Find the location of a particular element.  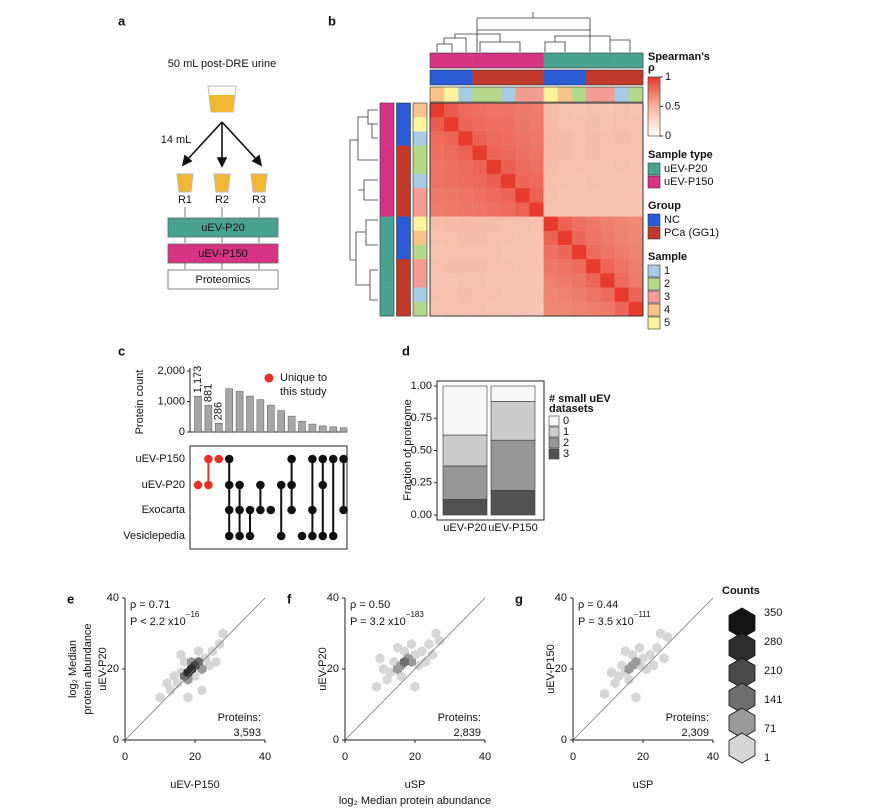

legend-label: 4 is located at coordinates (667, 310).